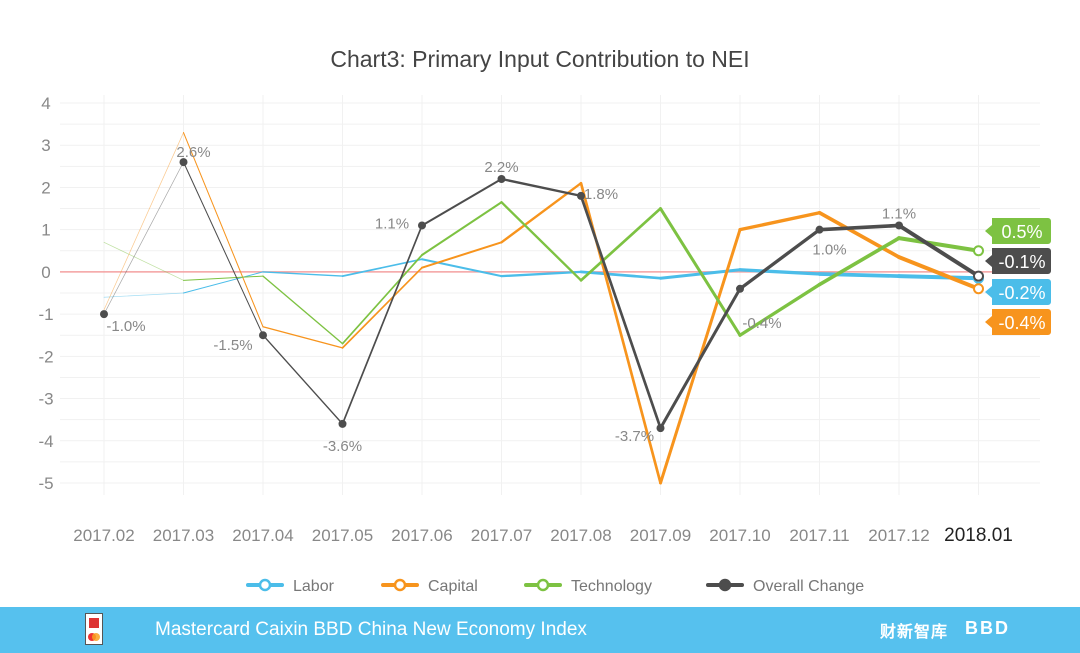  What do you see at coordinates (1021, 293) in the screenshot?
I see `badge-label: -0.2%` at bounding box center [1021, 293].